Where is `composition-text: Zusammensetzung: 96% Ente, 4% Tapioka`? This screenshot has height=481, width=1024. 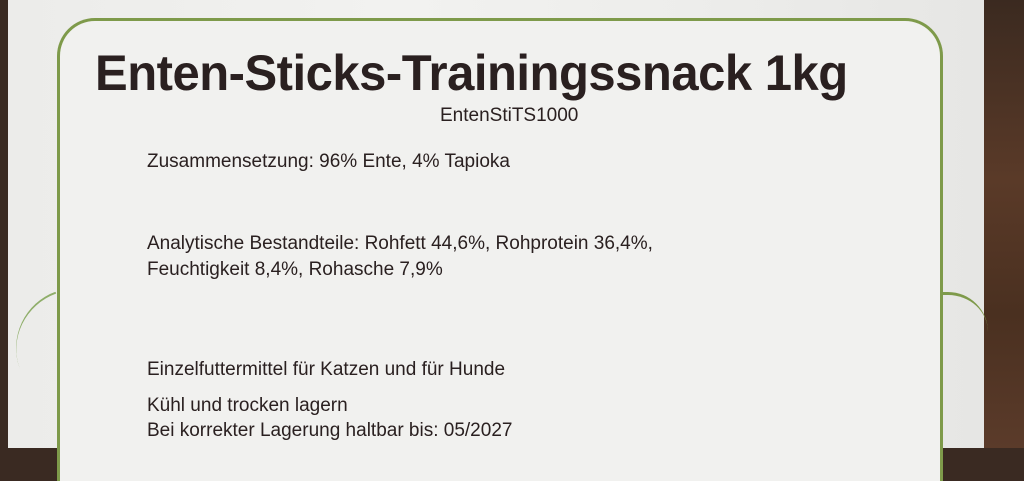
composition-text: Zusammensetzung: 96% Ente, 4% Tapioka is located at coordinates (328, 161).